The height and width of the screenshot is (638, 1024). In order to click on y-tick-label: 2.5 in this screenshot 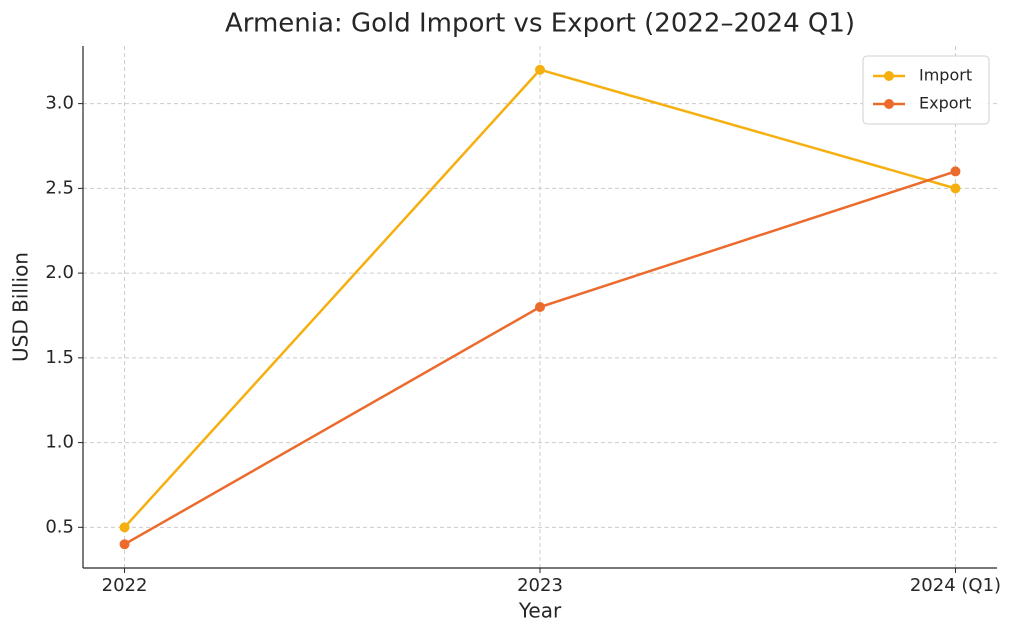, I will do `click(59, 187)`.